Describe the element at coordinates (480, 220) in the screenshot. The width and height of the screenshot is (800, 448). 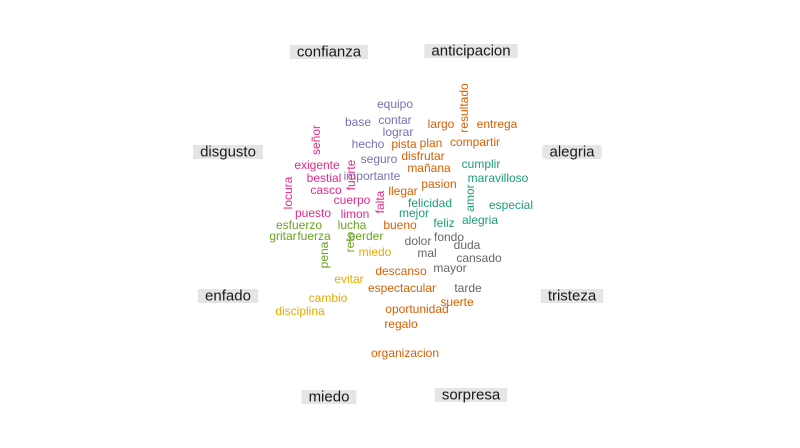
I see `word-alegria: alegria` at that location.